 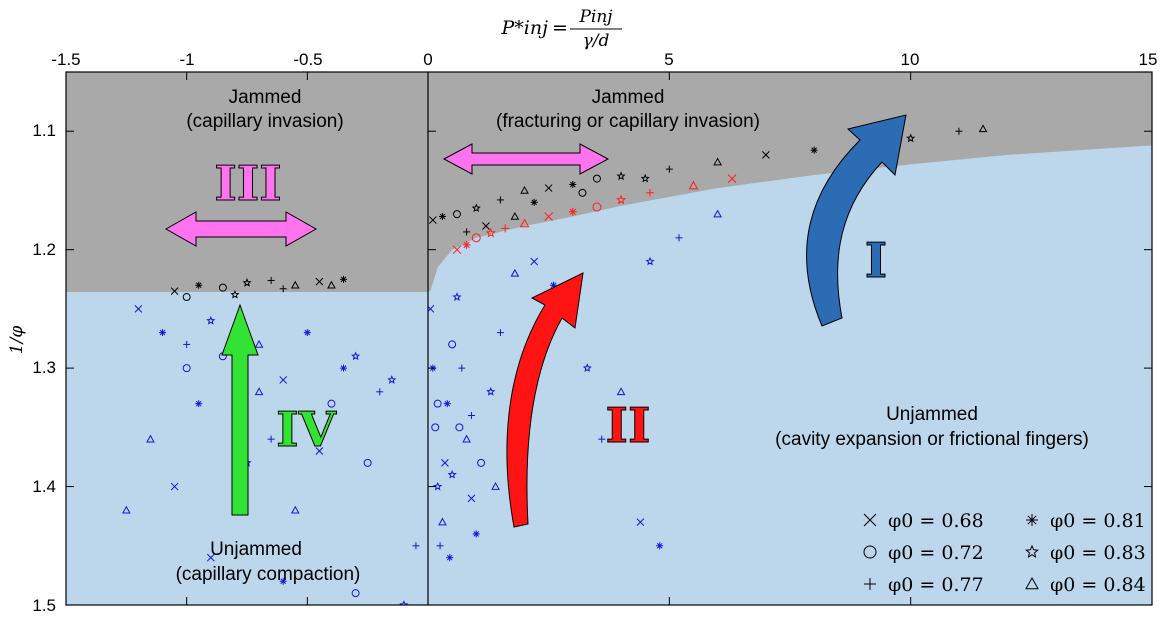 What do you see at coordinates (186, 59) in the screenshot?
I see `x-tick-label-left-1: -1` at bounding box center [186, 59].